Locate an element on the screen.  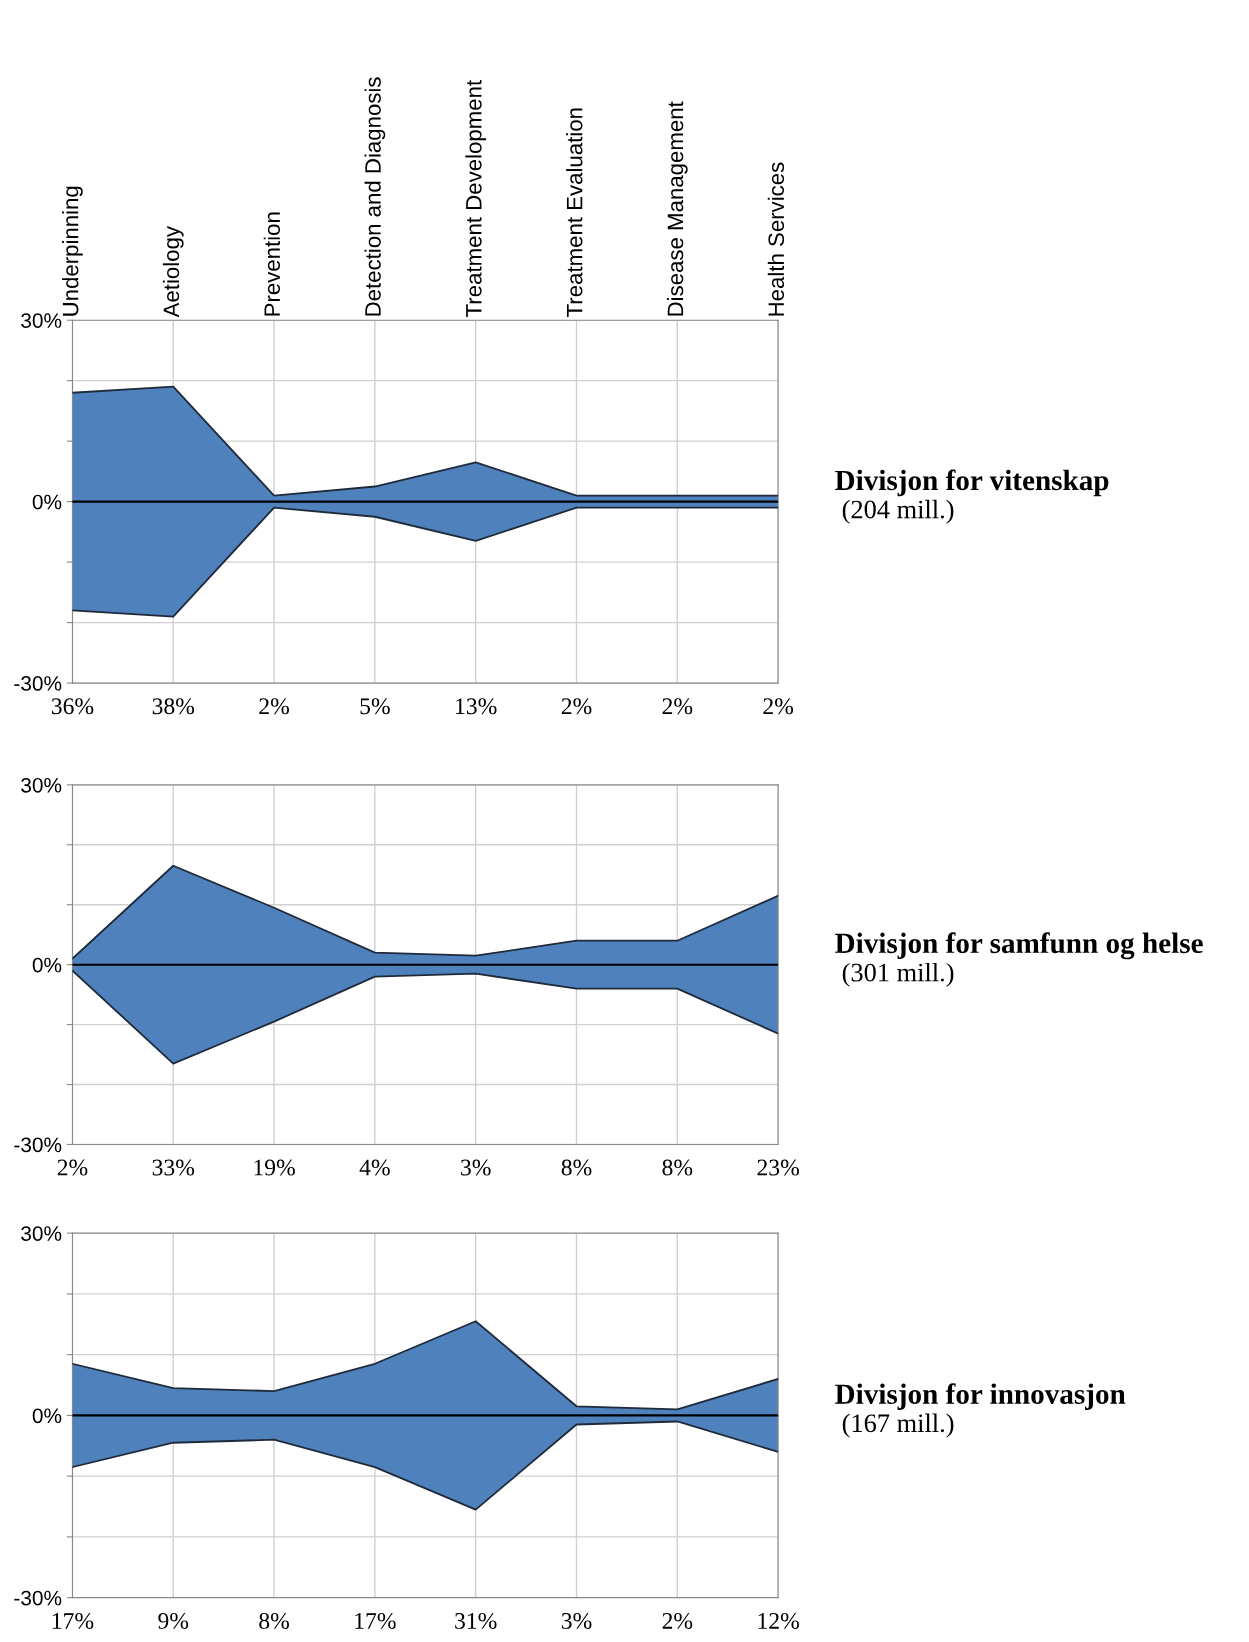
x-tick-label: Aetiology is located at coordinates (173, 272).